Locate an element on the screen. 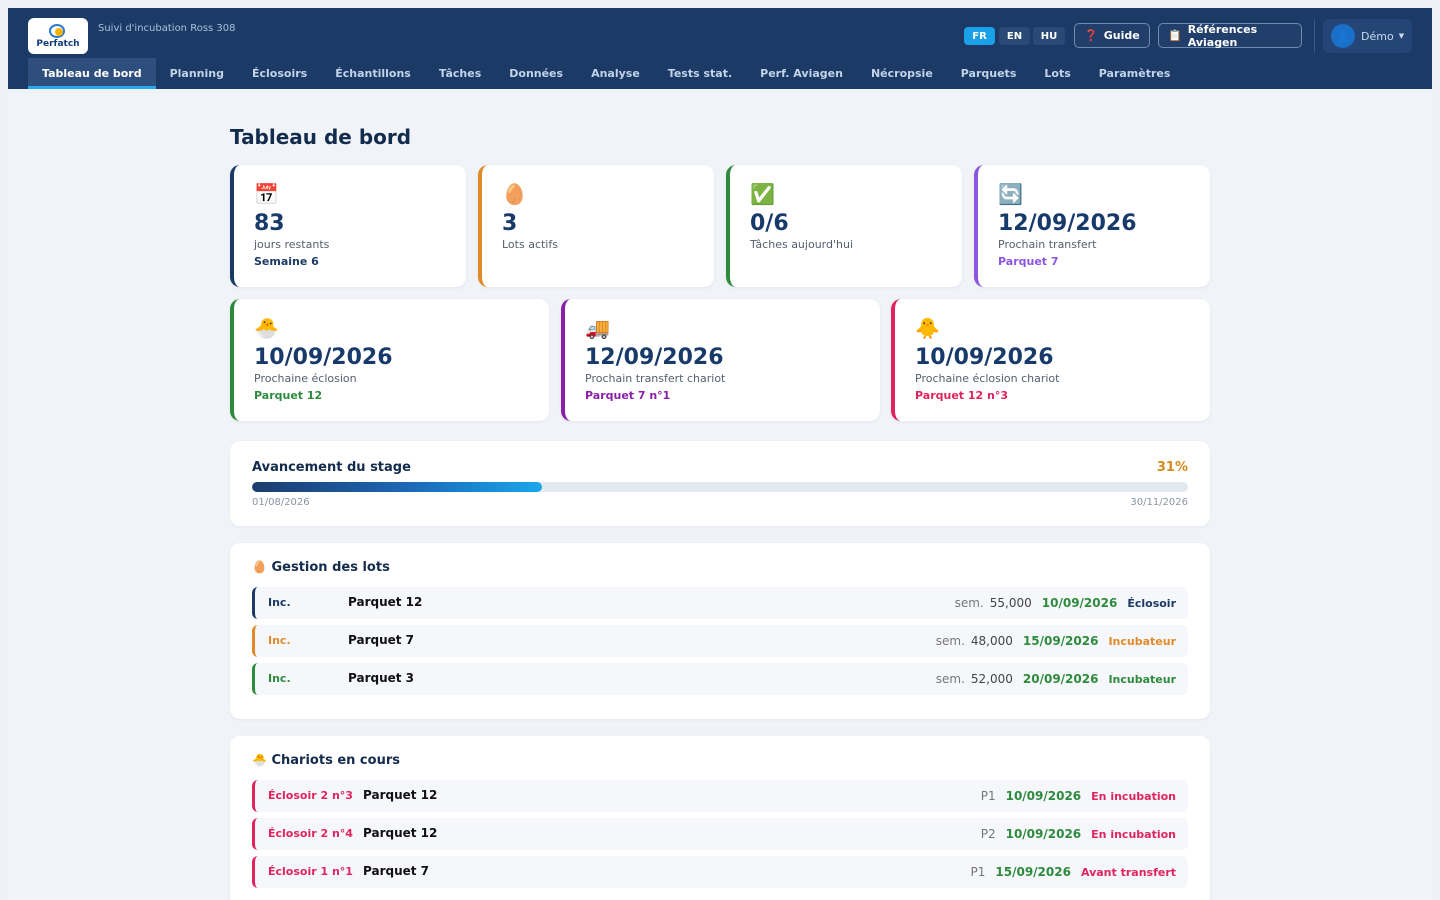  lot-details: sem. 52,000 20/09/2026 Incubateur is located at coordinates (1056, 679).